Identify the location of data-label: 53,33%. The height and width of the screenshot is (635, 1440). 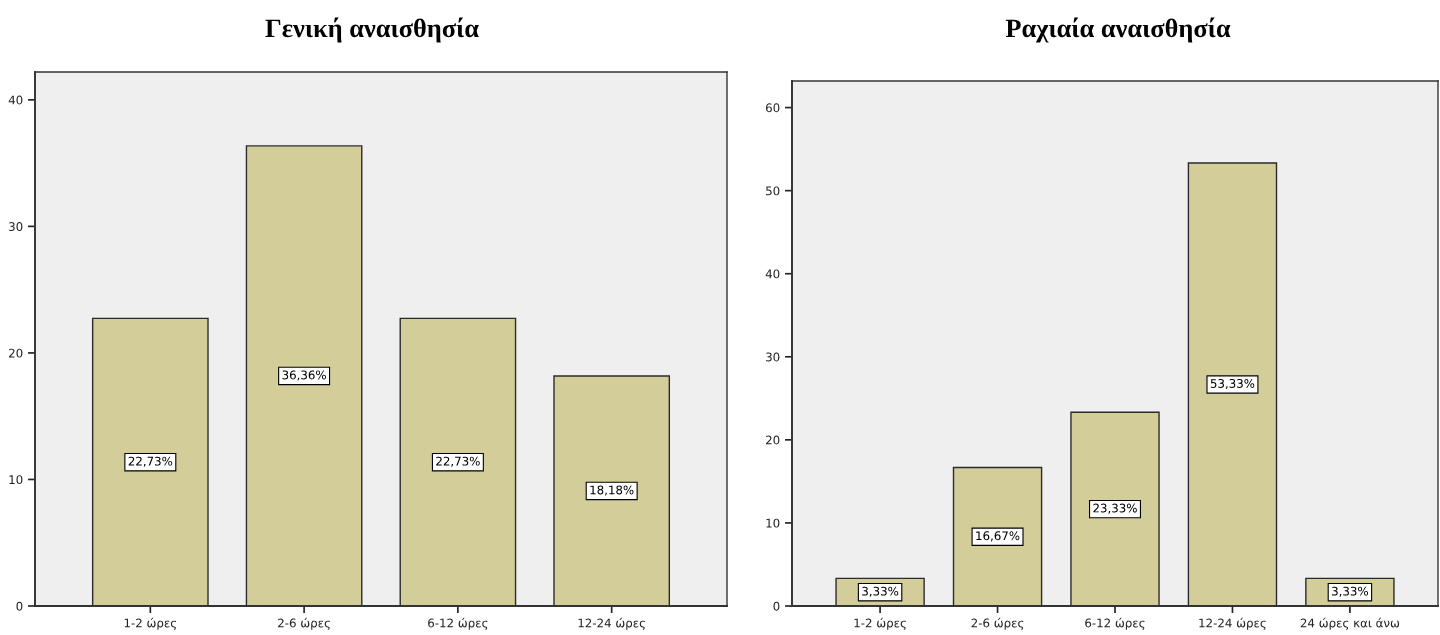
(1232, 384).